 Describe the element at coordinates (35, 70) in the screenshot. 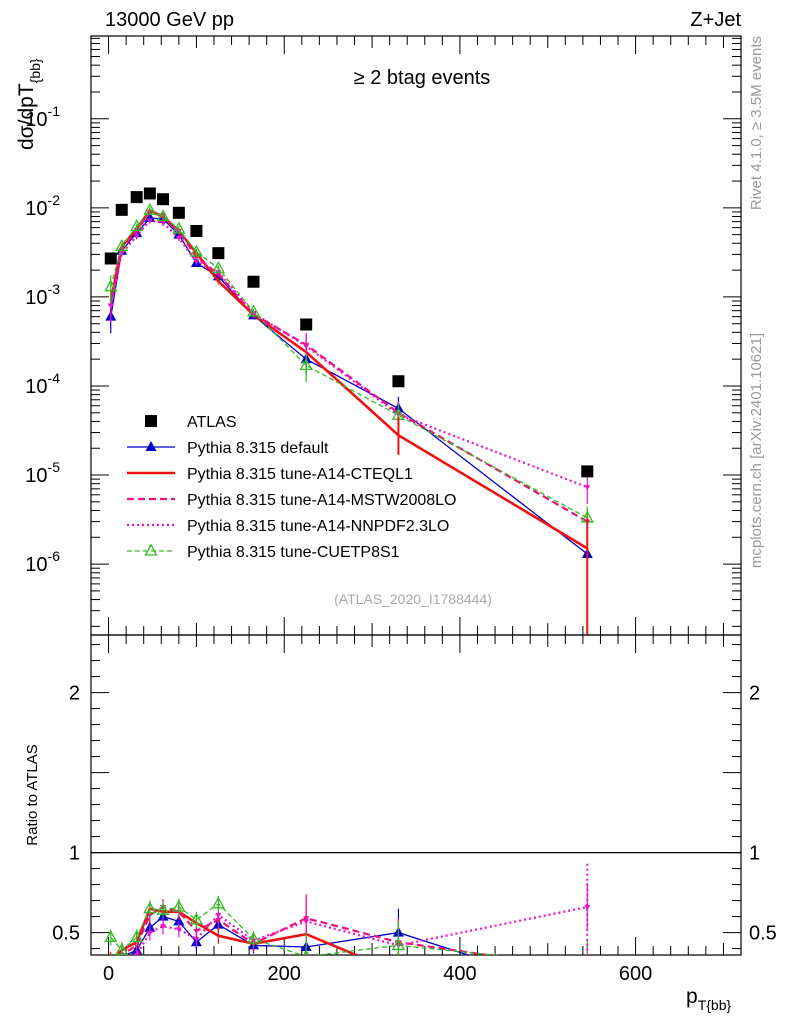

I see `main-ylabel-sub: {bb}` at that location.